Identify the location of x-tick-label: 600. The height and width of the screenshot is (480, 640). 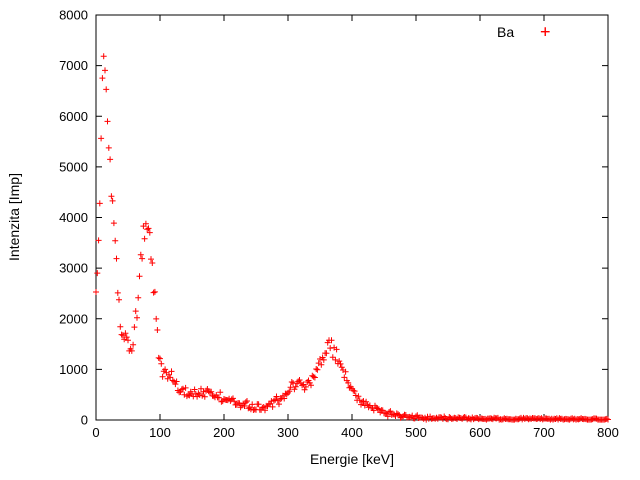
(480, 432).